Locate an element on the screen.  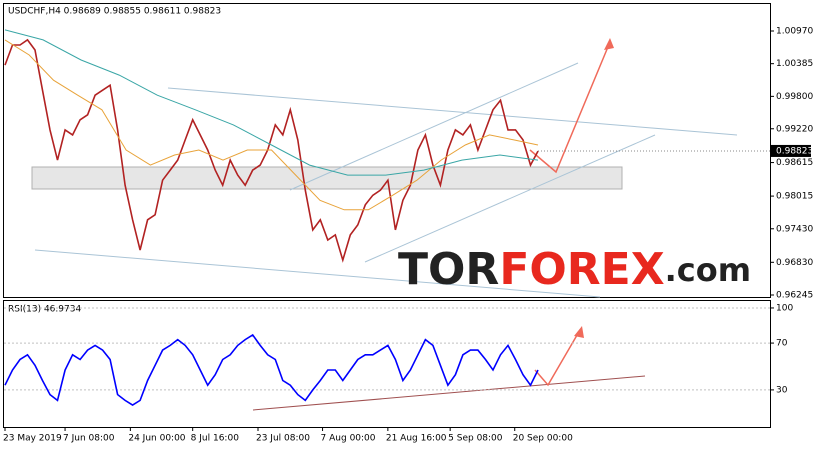
x-tick-label: 23 May 2019 is located at coordinates (32, 439).